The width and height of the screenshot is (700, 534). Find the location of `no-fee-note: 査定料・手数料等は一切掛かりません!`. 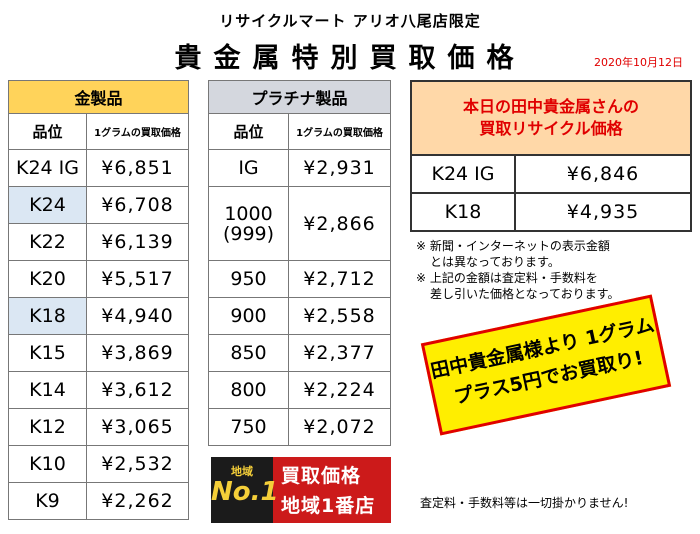

no-fee-note: 査定料・手数料等は一切掛かりません! is located at coordinates (524, 503).